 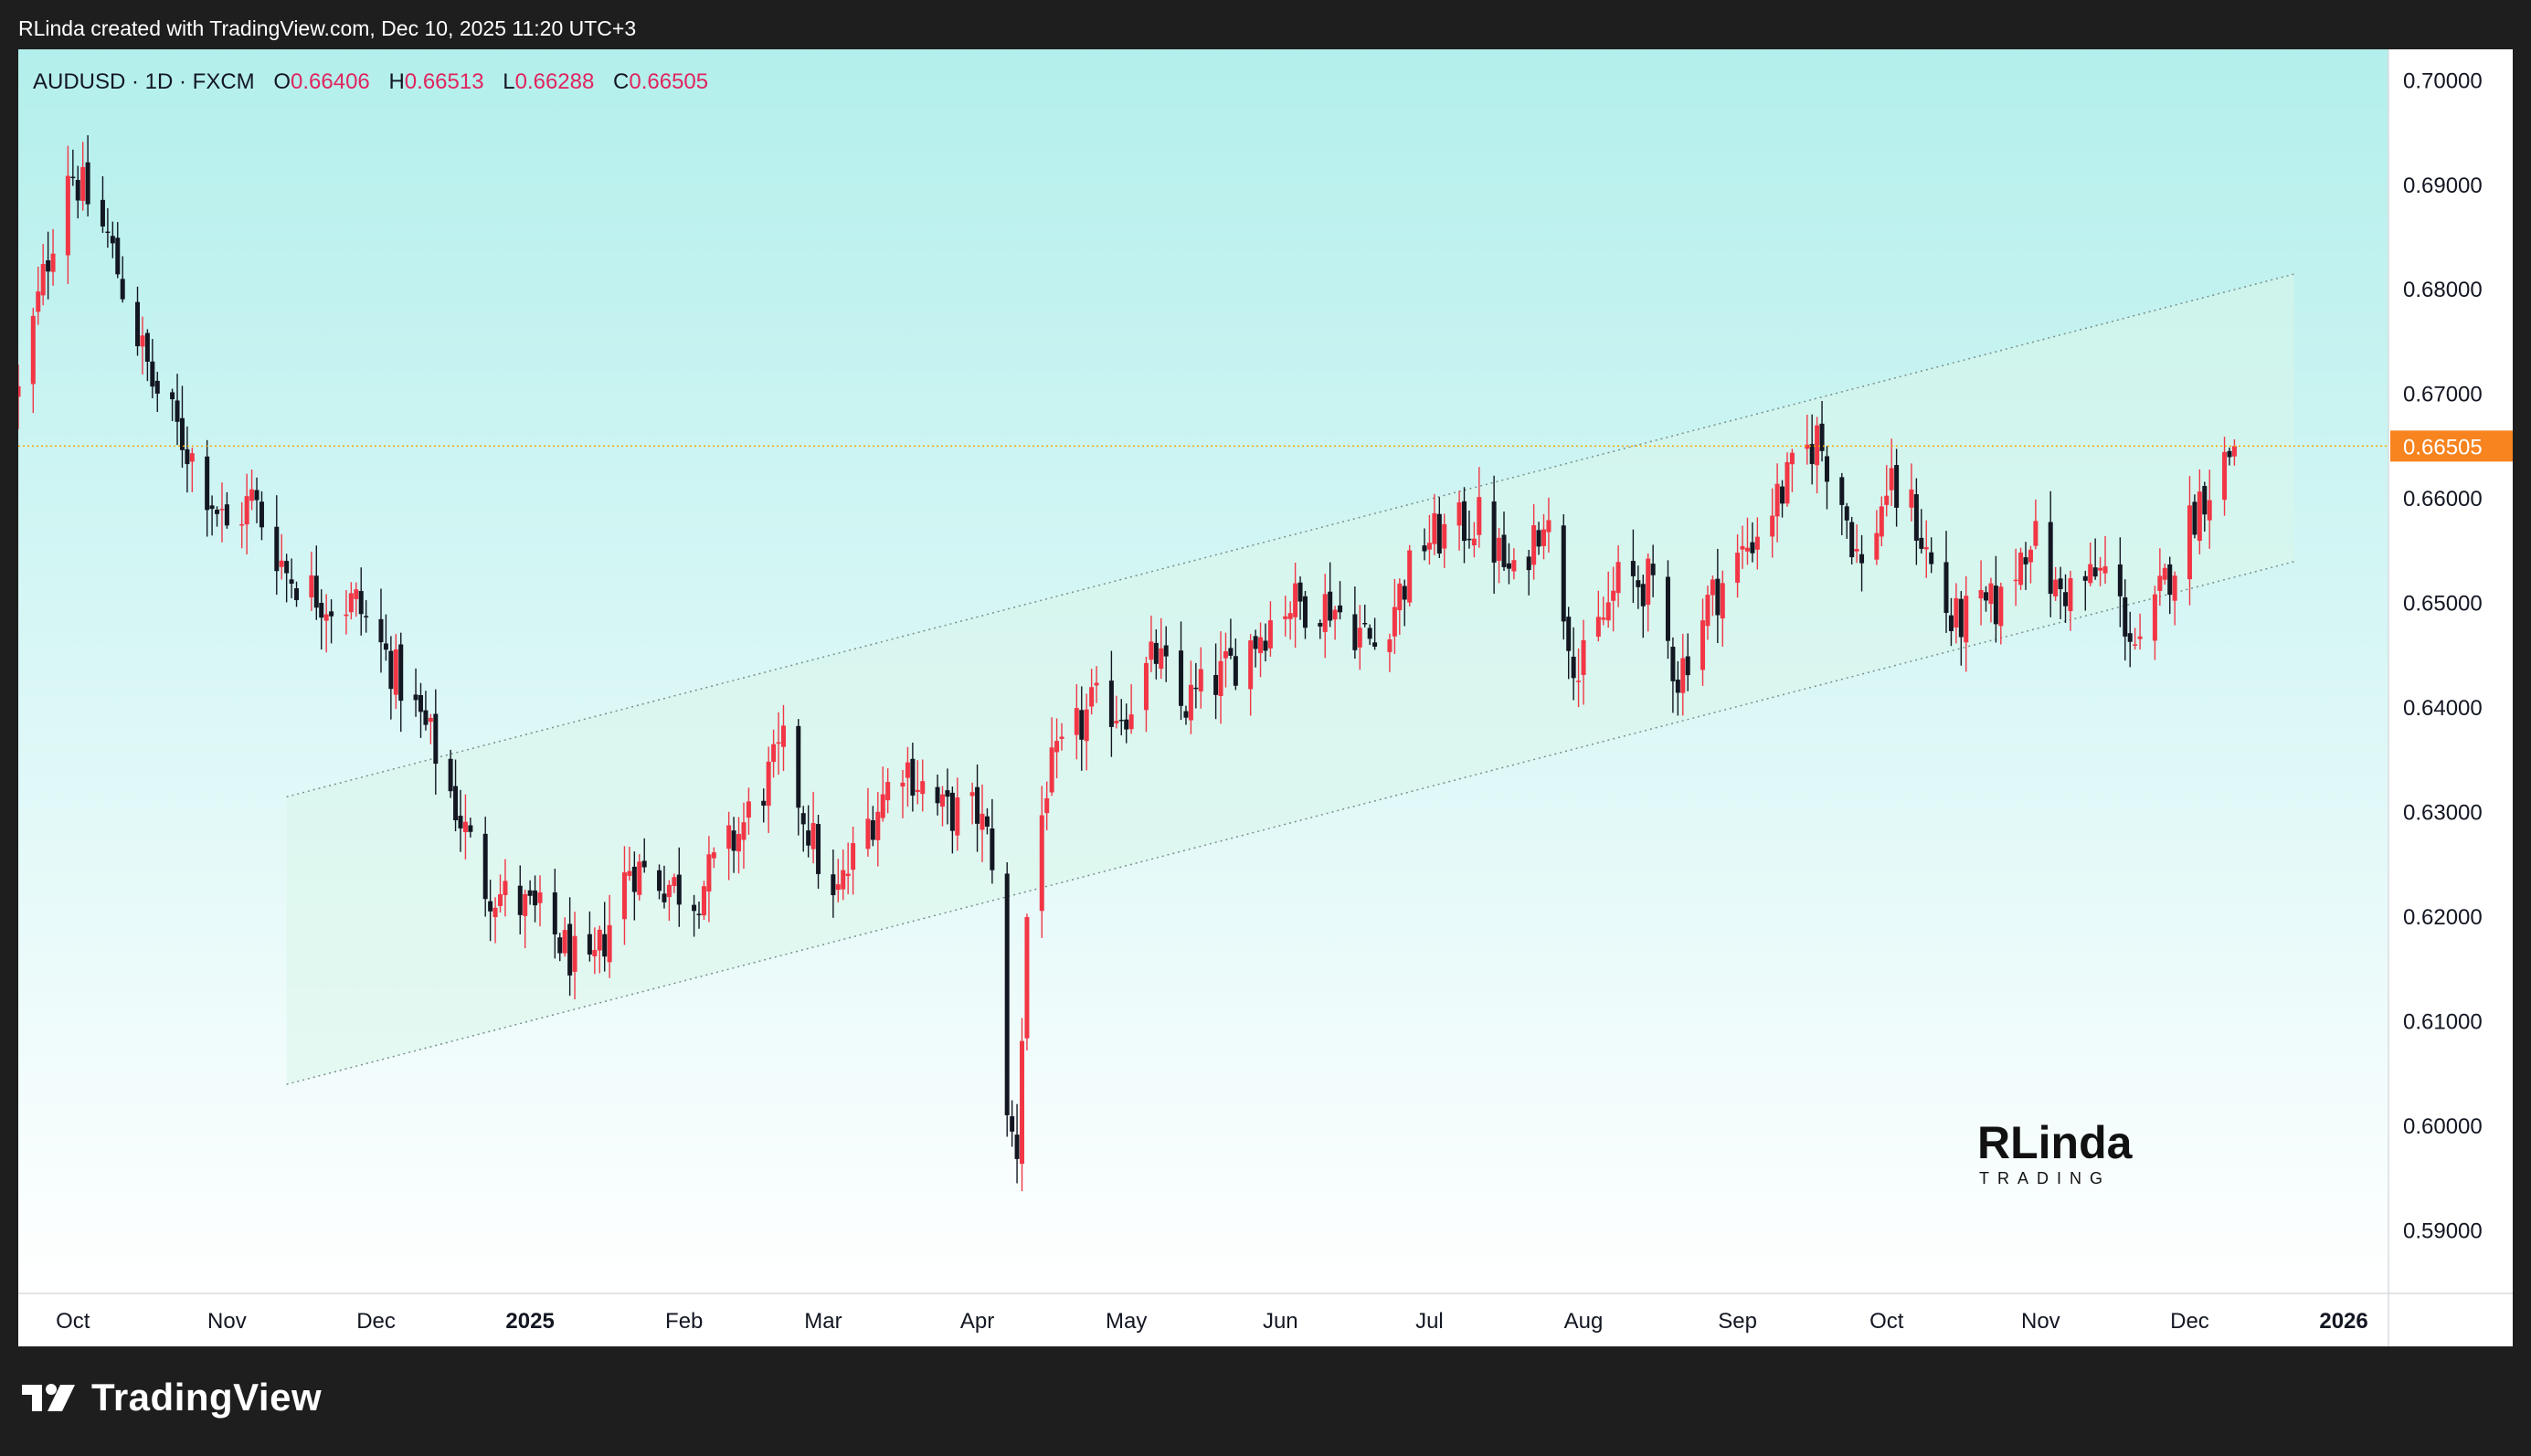 What do you see at coordinates (2040, 1322) in the screenshot?
I see `time-tick-label: Nov` at bounding box center [2040, 1322].